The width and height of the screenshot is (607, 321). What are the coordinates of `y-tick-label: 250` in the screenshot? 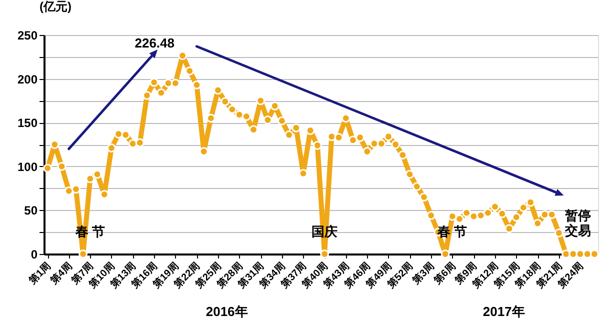 It's located at (27, 35).